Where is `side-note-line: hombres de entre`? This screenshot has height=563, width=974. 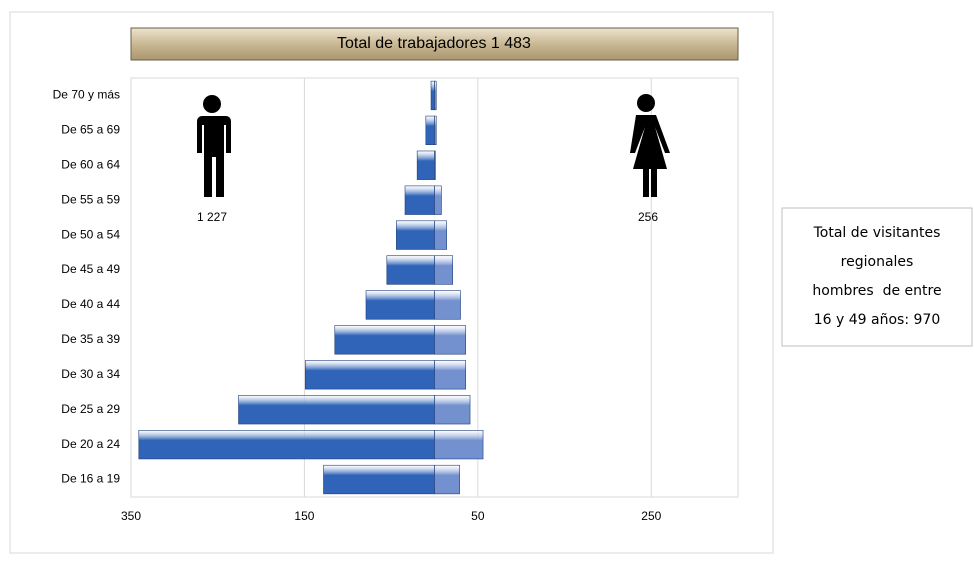 side-note-line: hombres de entre is located at coordinates (876, 291).